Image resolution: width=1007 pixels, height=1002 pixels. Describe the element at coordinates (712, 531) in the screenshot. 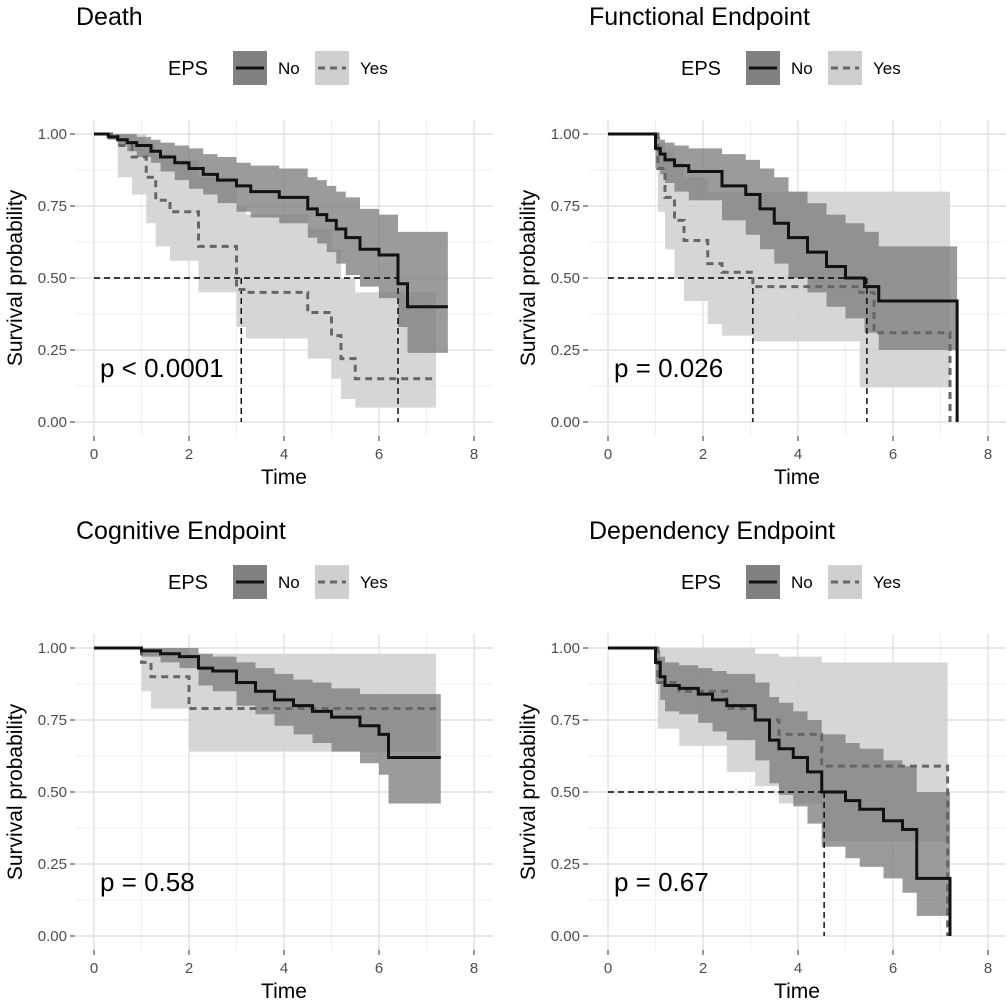

I see `panel-title: Dependency Endpoint` at that location.